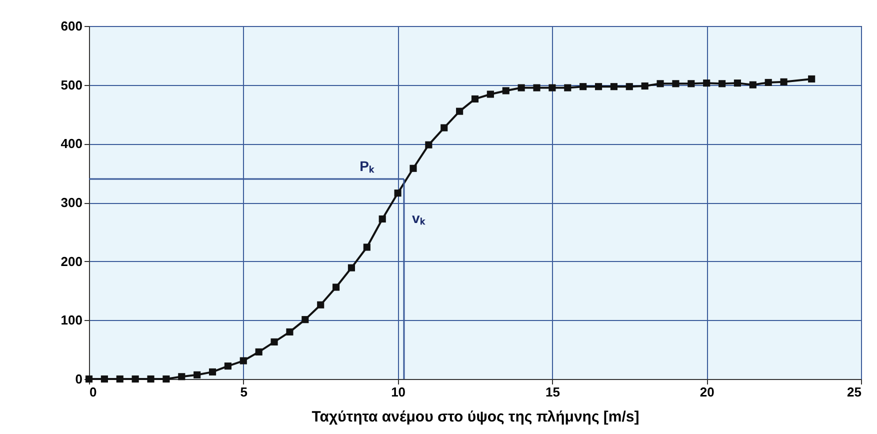  I want to click on y-tick-label: 0, so click(78, 379).